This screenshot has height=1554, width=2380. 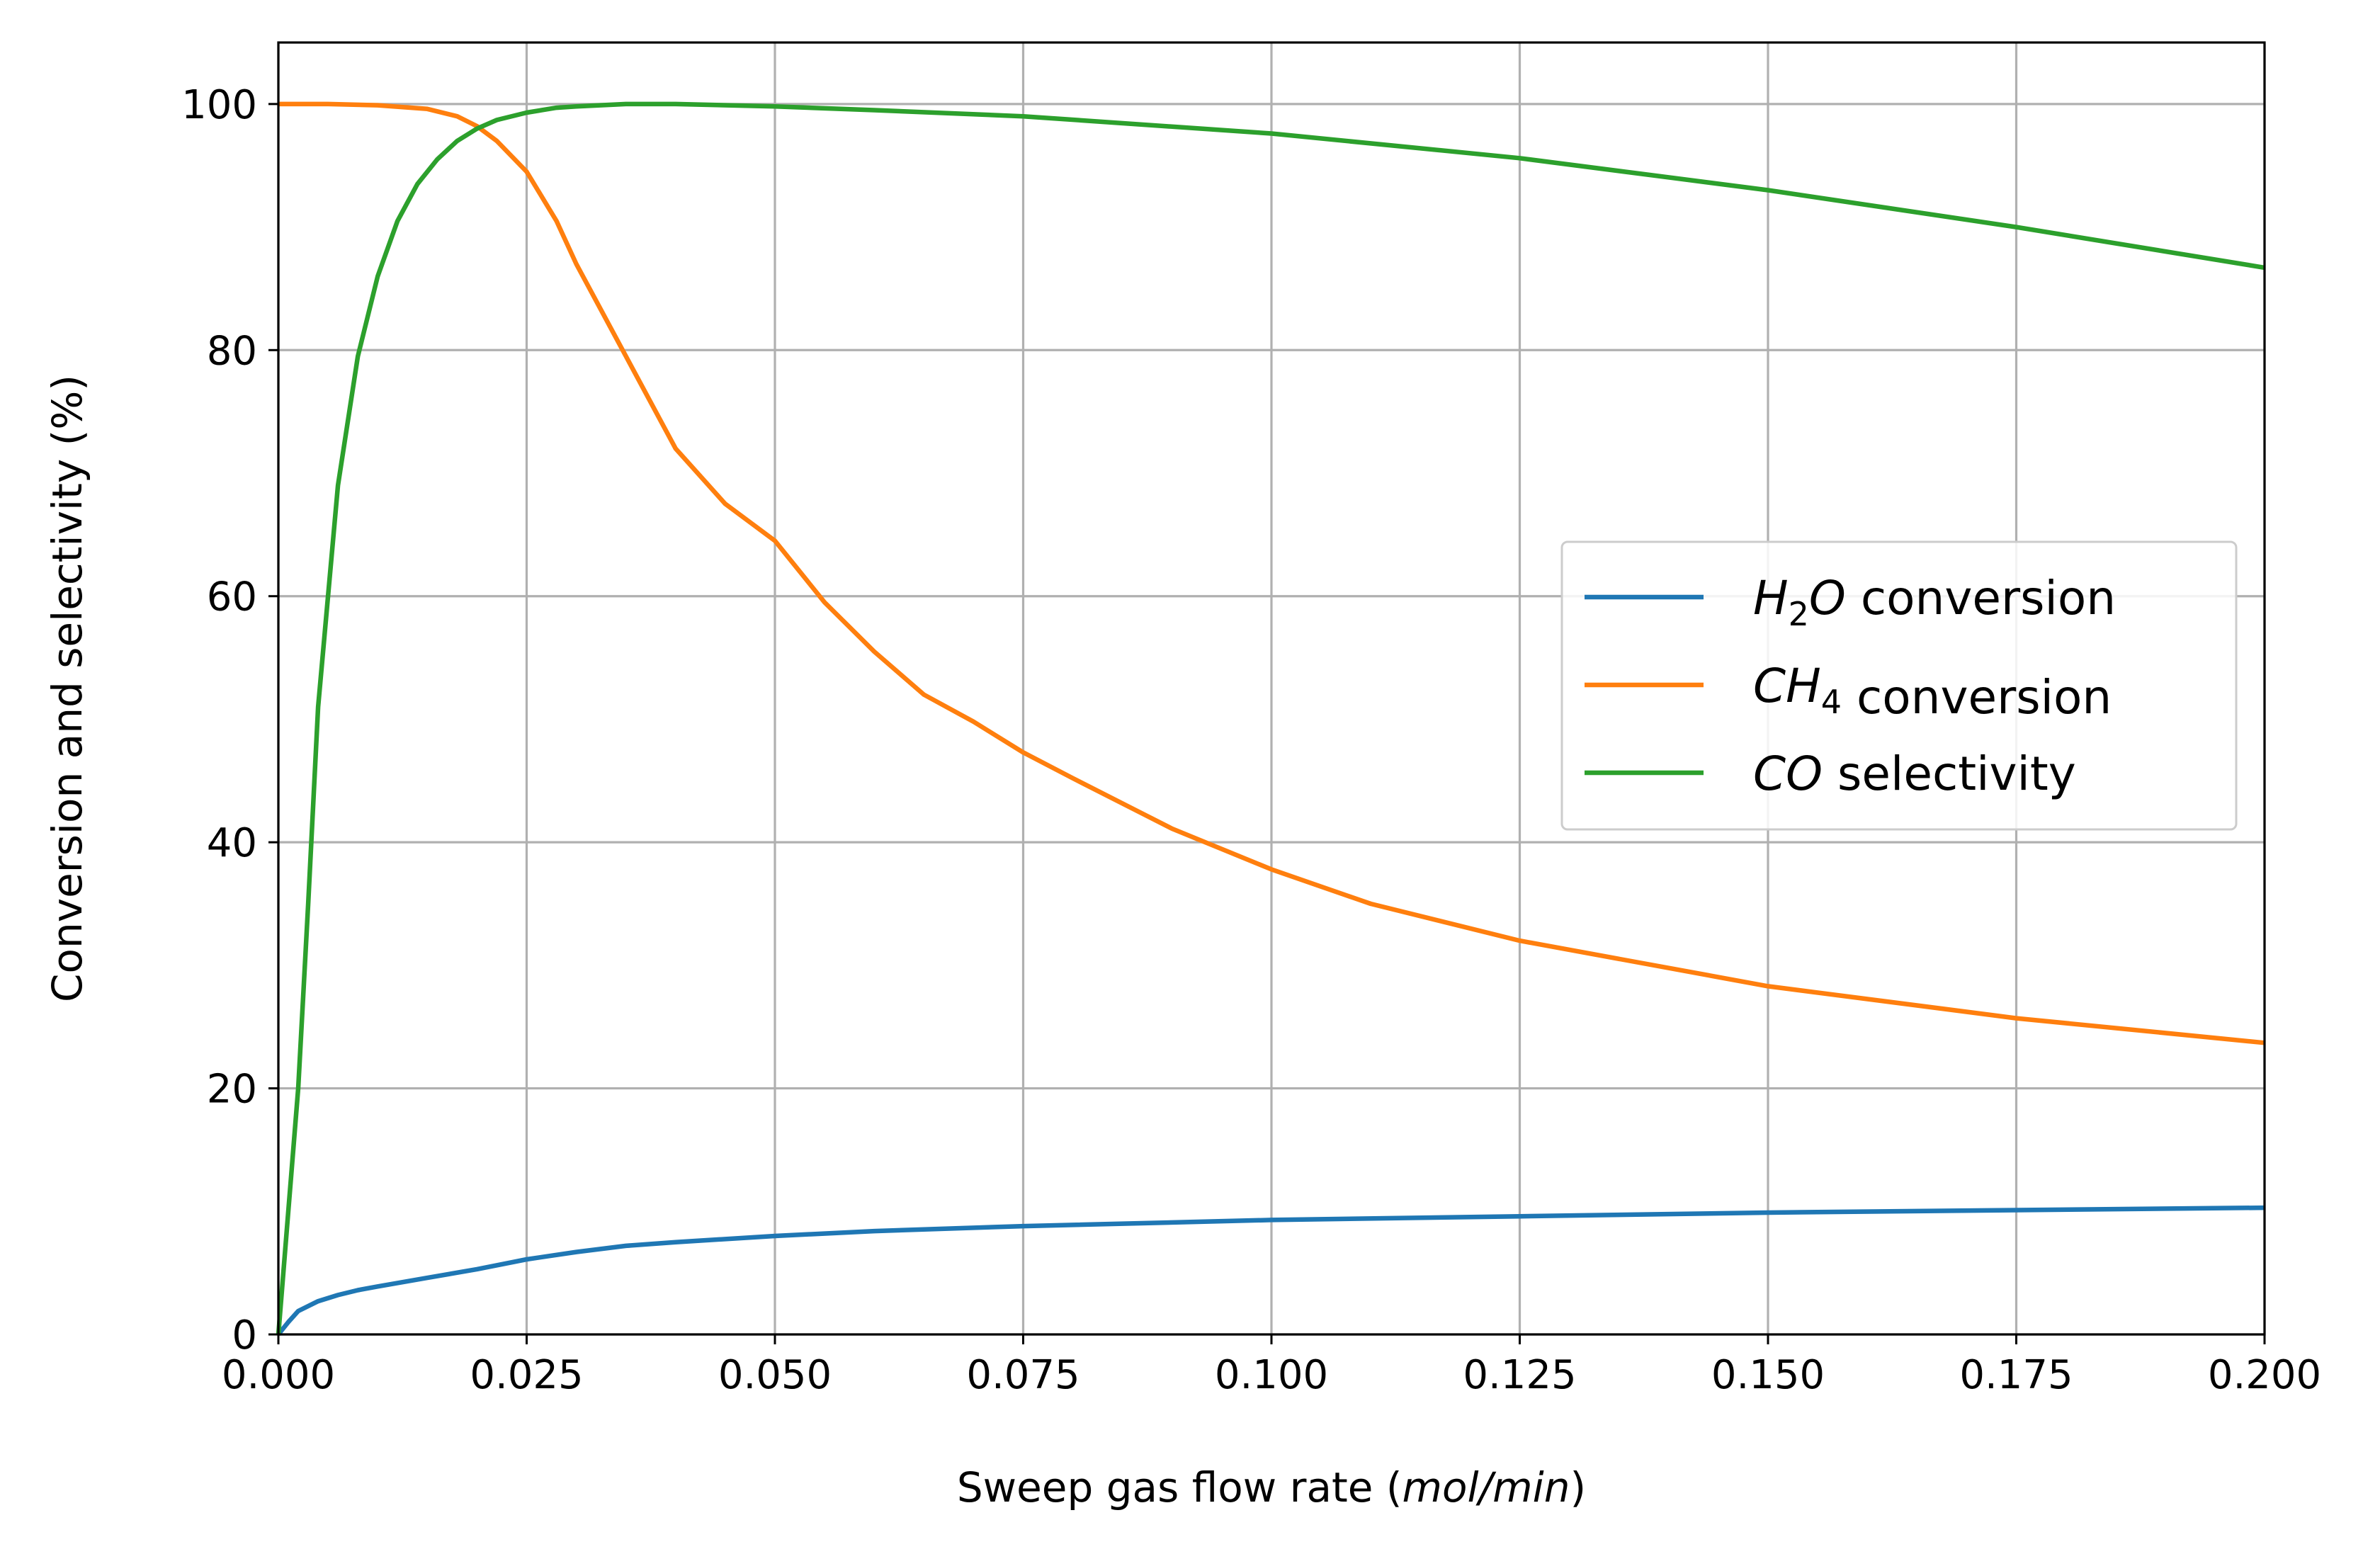 What do you see at coordinates (232, 351) in the screenshot?
I see `y-tick-label: 80` at bounding box center [232, 351].